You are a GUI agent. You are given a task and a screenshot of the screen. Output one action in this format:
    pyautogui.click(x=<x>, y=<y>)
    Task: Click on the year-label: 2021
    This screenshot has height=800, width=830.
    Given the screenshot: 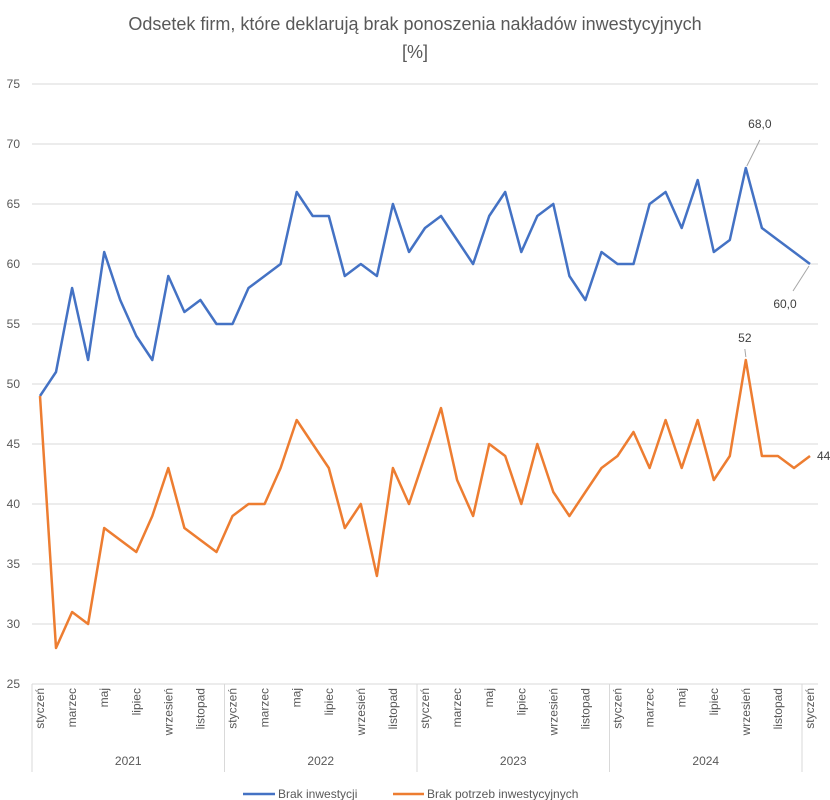 What is the action you would take?
    pyautogui.click(x=128, y=761)
    